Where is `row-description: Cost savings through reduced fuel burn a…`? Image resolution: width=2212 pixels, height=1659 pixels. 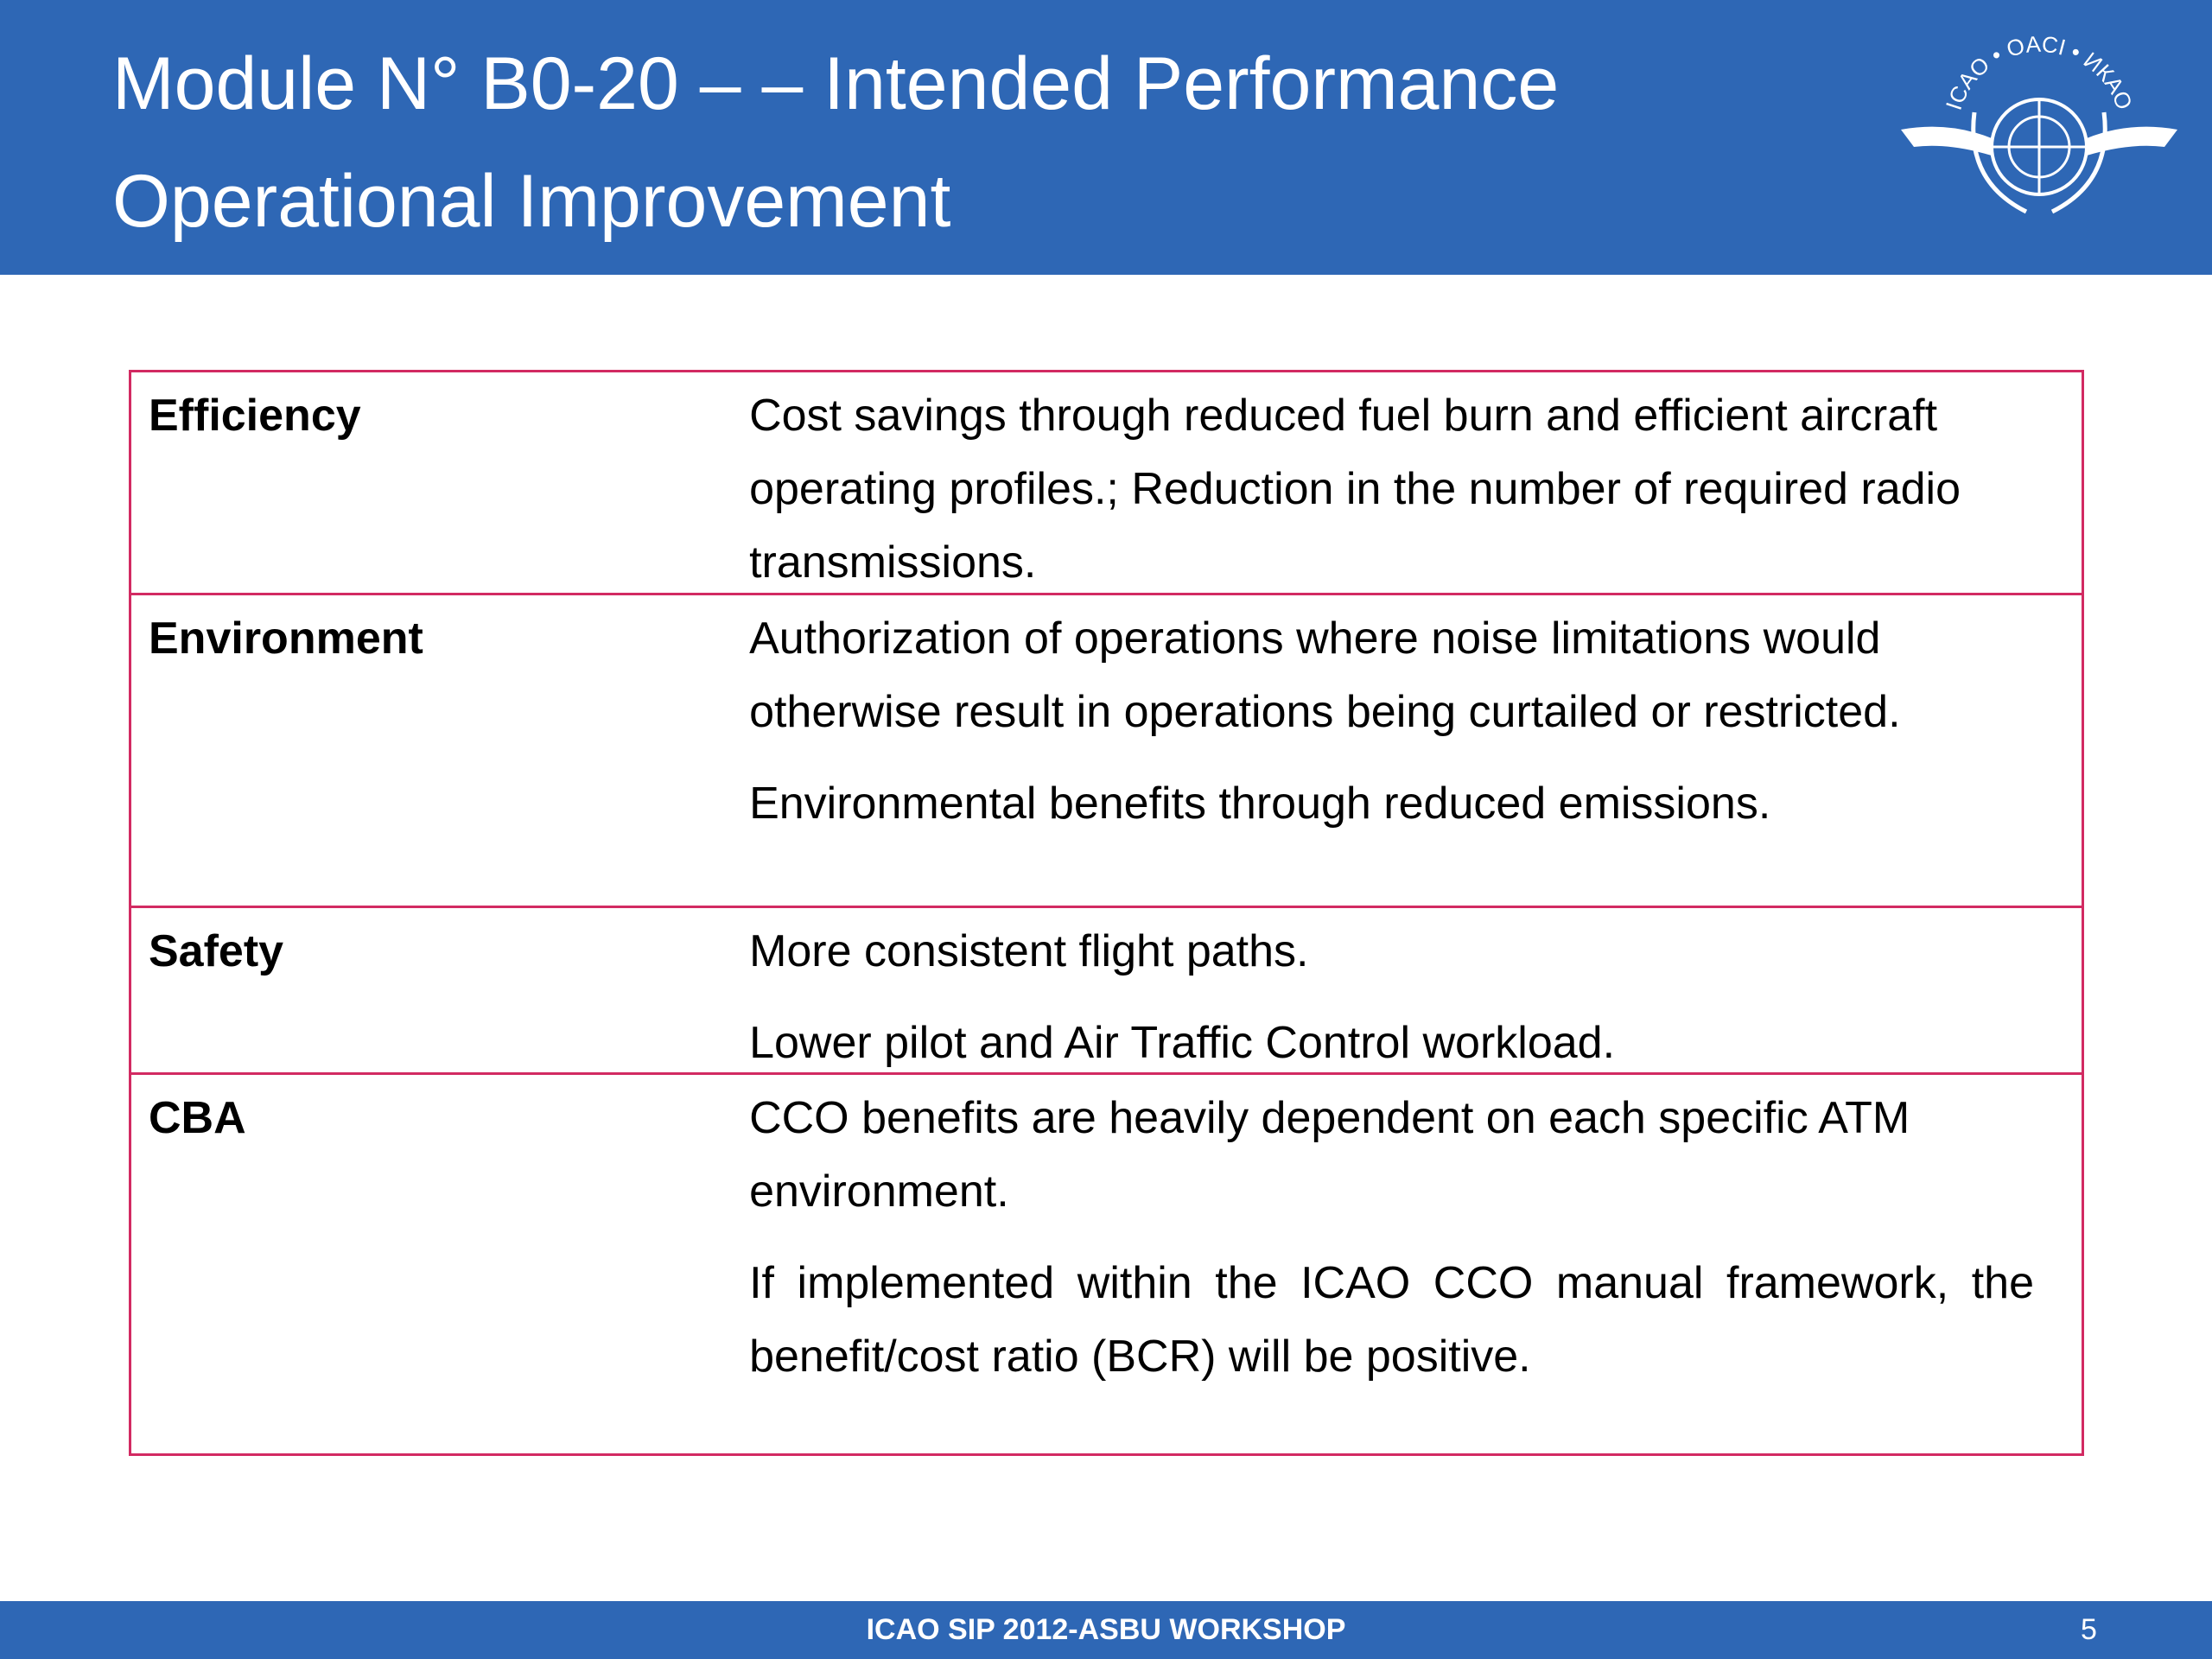
row-description: Cost savings through reduced fuel burn a… is located at coordinates (1415, 482).